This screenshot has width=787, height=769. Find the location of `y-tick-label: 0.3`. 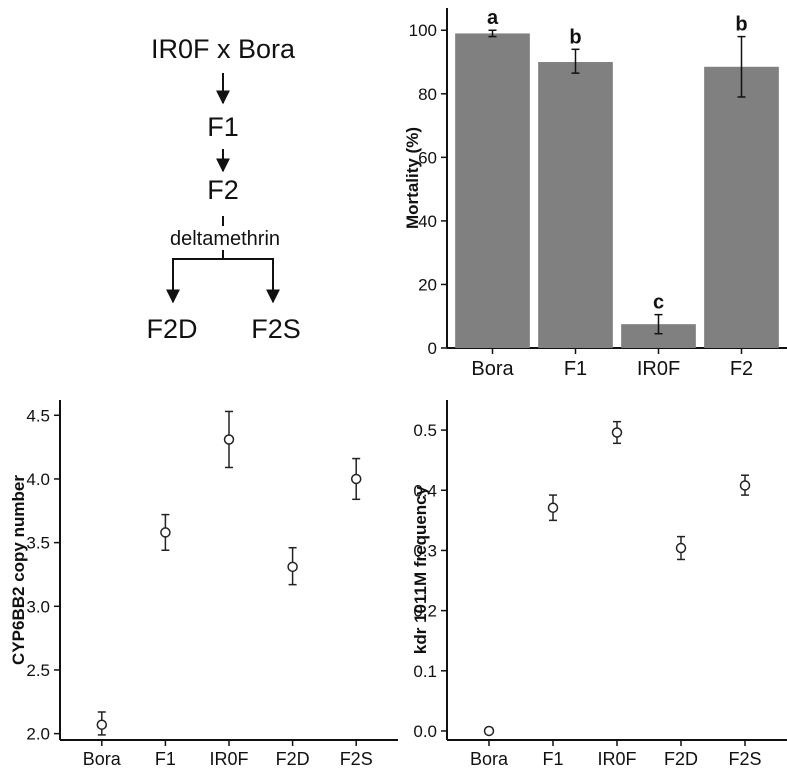

y-tick-label: 0.3 is located at coordinates (425, 550).